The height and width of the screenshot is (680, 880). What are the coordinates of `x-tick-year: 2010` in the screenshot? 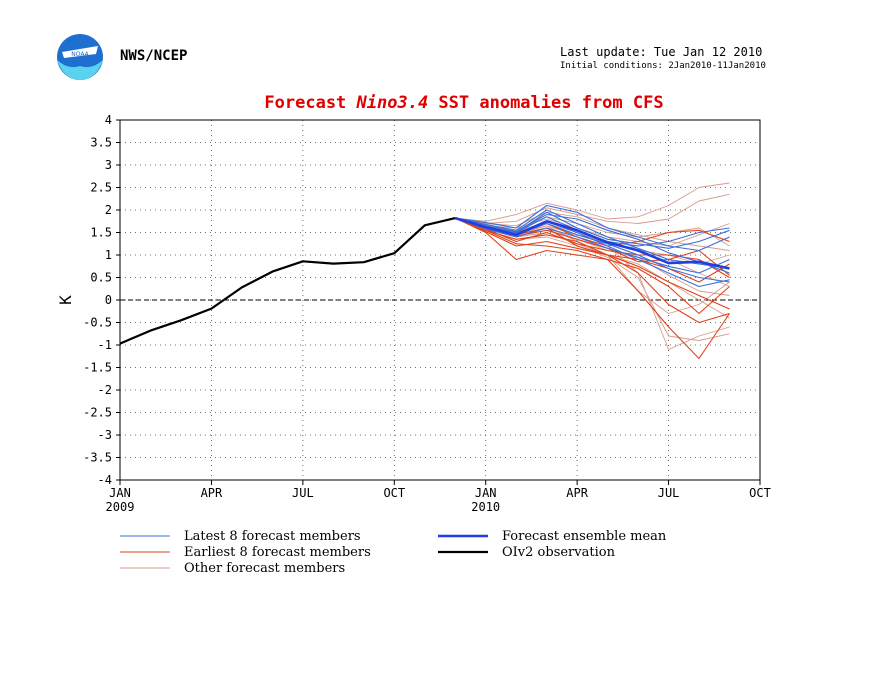 It's located at (485, 507).